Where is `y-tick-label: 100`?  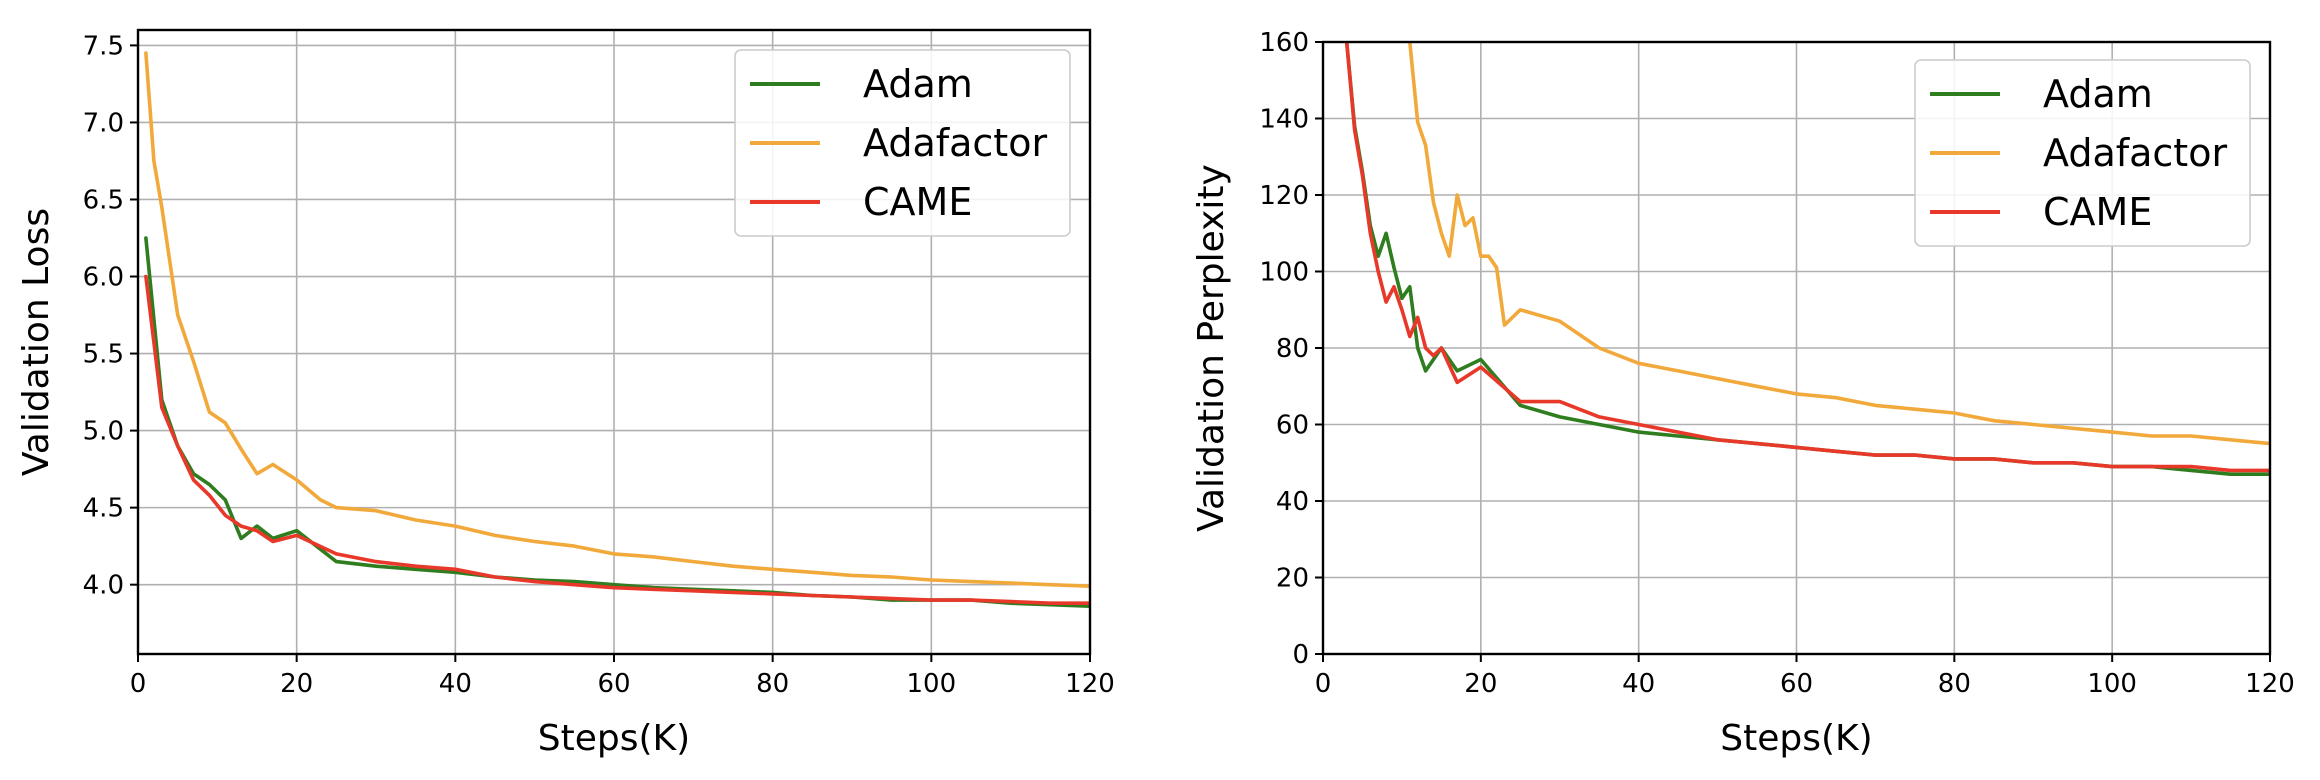
y-tick-label: 100 is located at coordinates (1284, 273).